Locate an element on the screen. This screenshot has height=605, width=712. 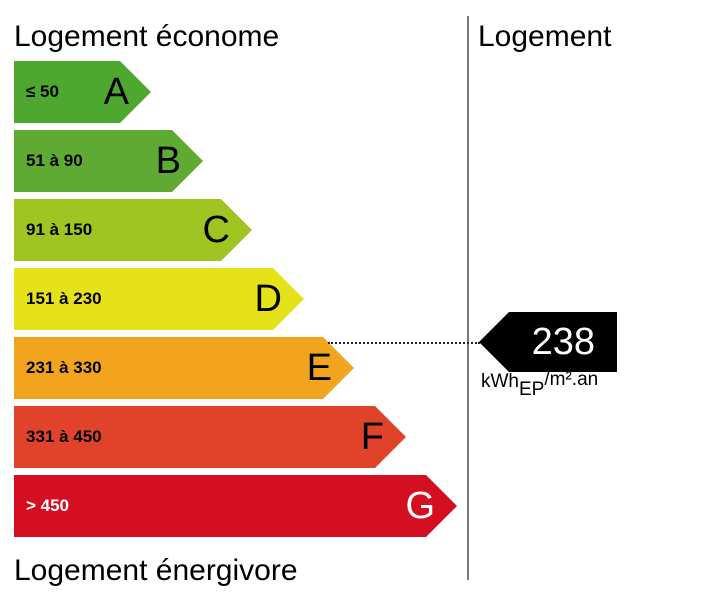
footer-title-energivore: Logement énergivore is located at coordinates (156, 570).